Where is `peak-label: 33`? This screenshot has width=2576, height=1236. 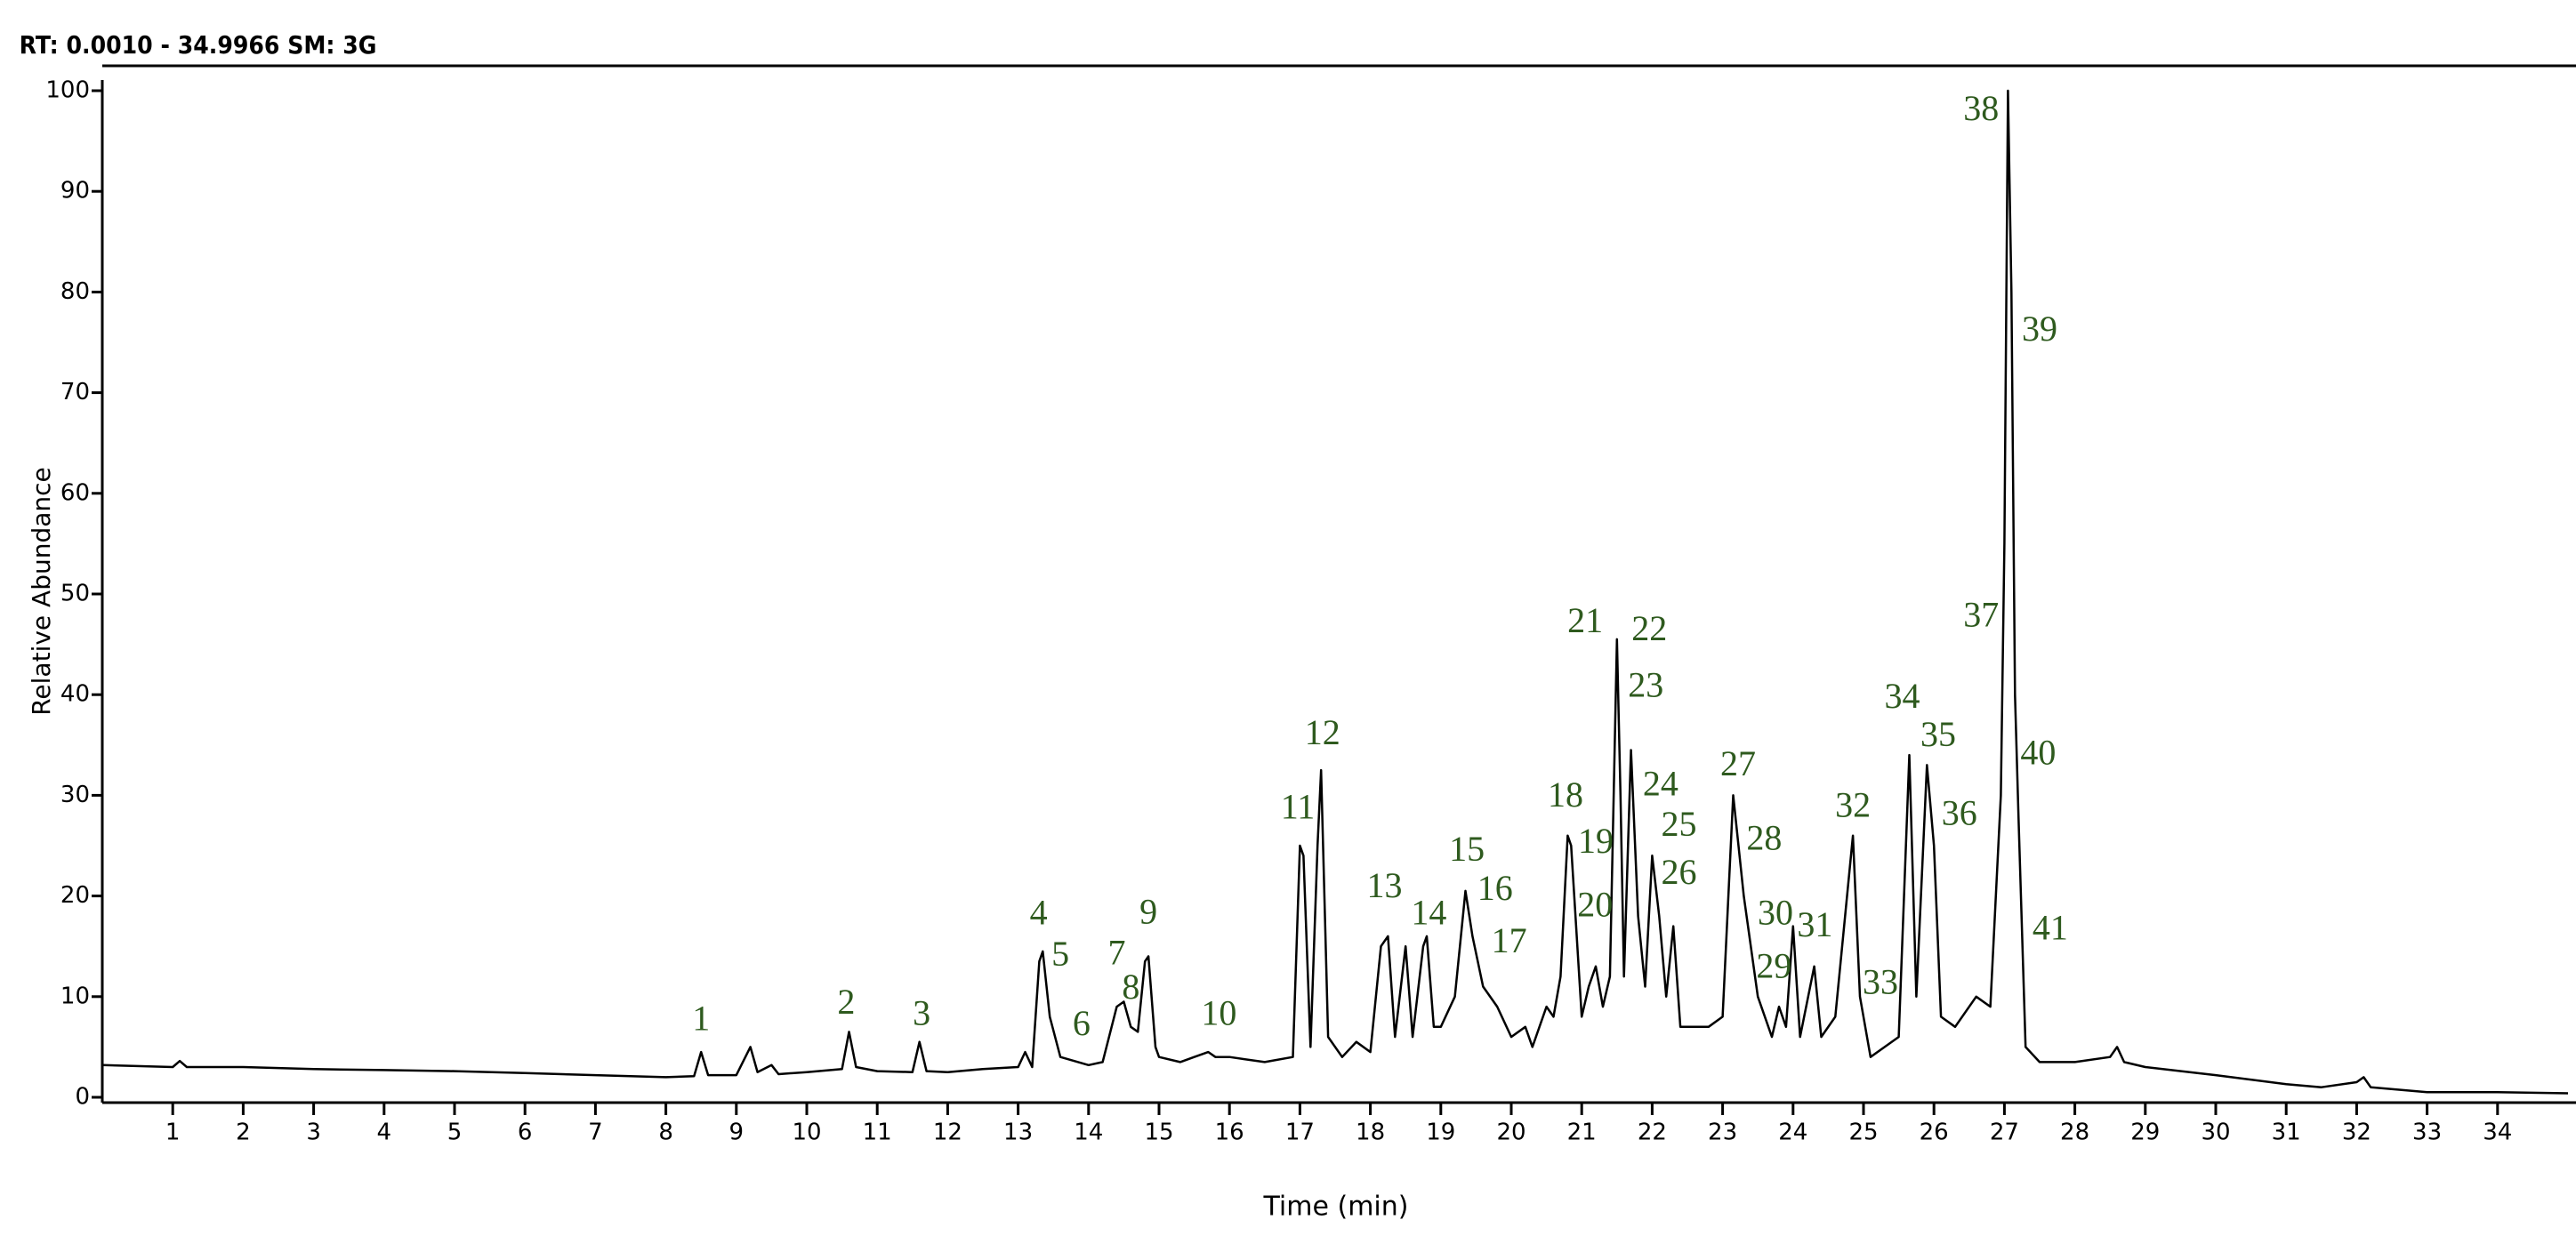
peak-label: 33 is located at coordinates (1880, 982).